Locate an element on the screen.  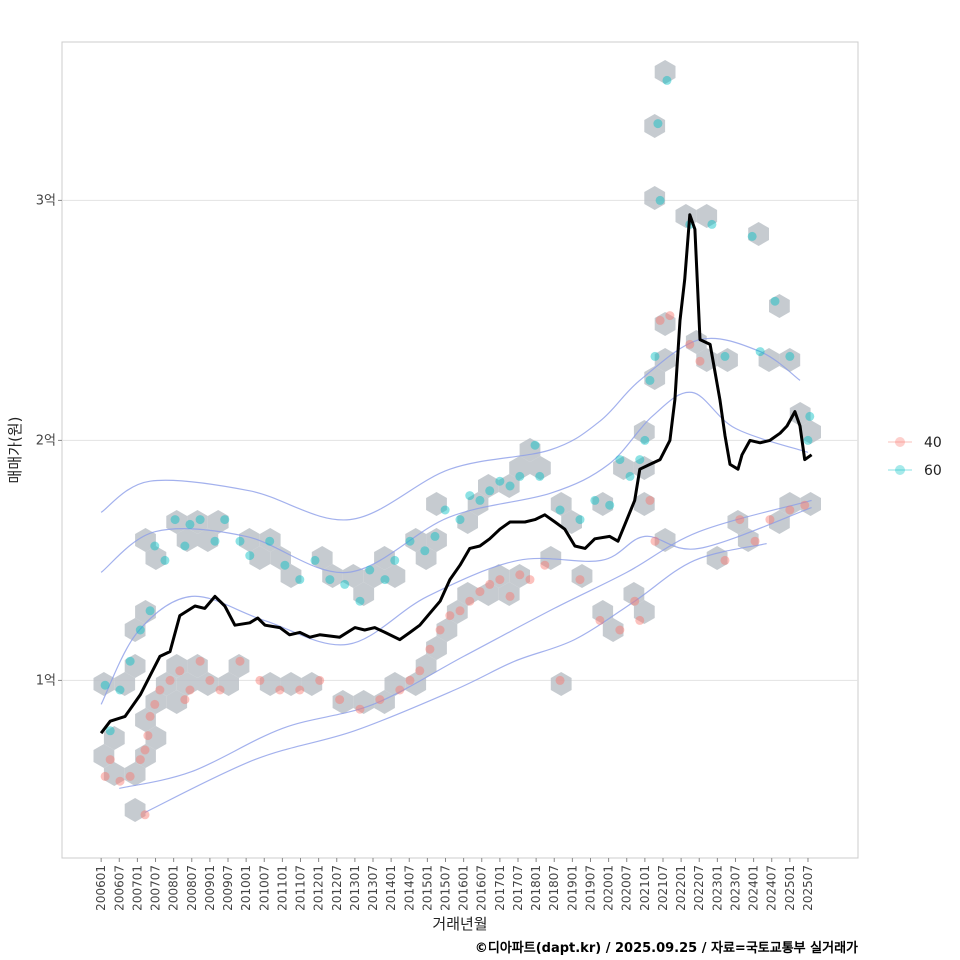
x-tick-label: 202307 is located at coordinates (736, 888).